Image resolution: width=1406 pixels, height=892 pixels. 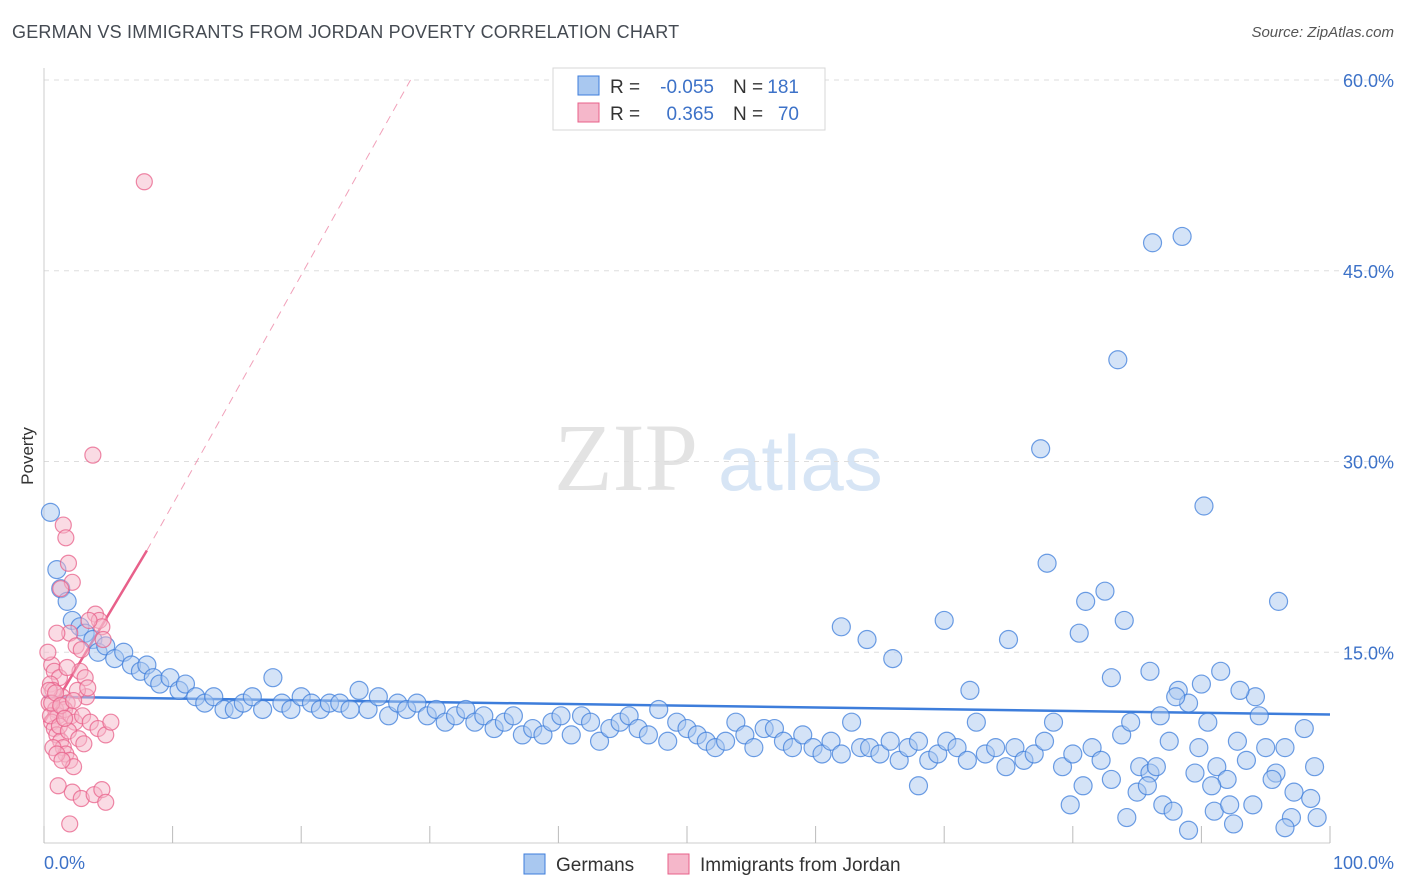 What do you see at coordinates (588, 112) in the screenshot?
I see `legend-swatch-jordan` at bounding box center [588, 112].